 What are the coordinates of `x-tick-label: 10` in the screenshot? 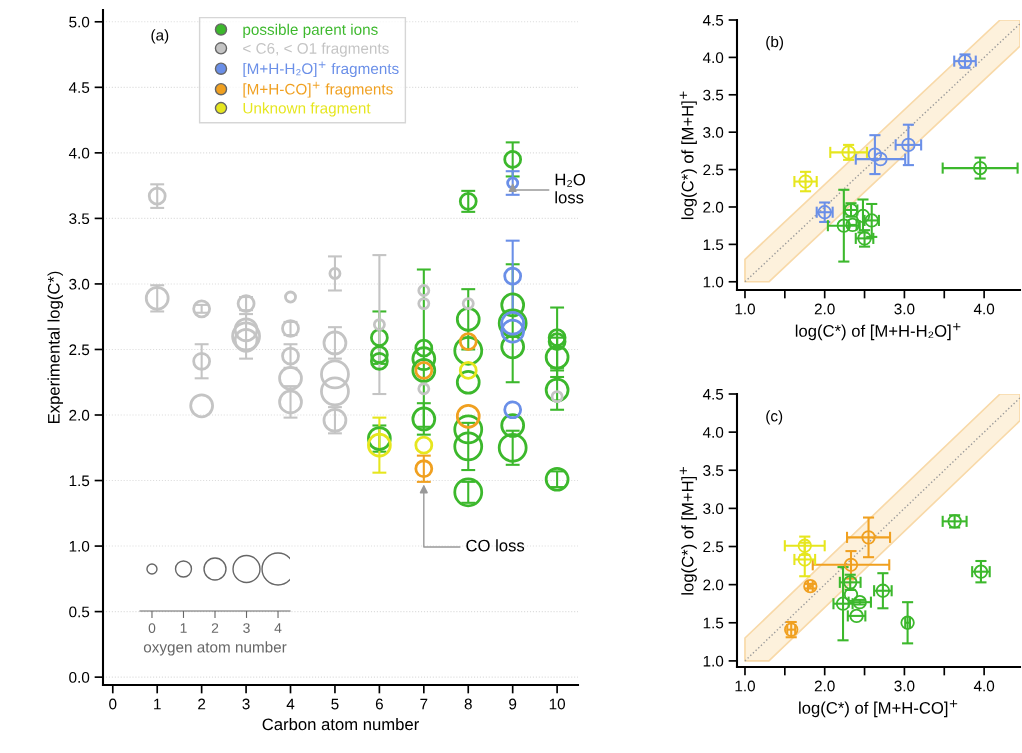 It's located at (557, 704).